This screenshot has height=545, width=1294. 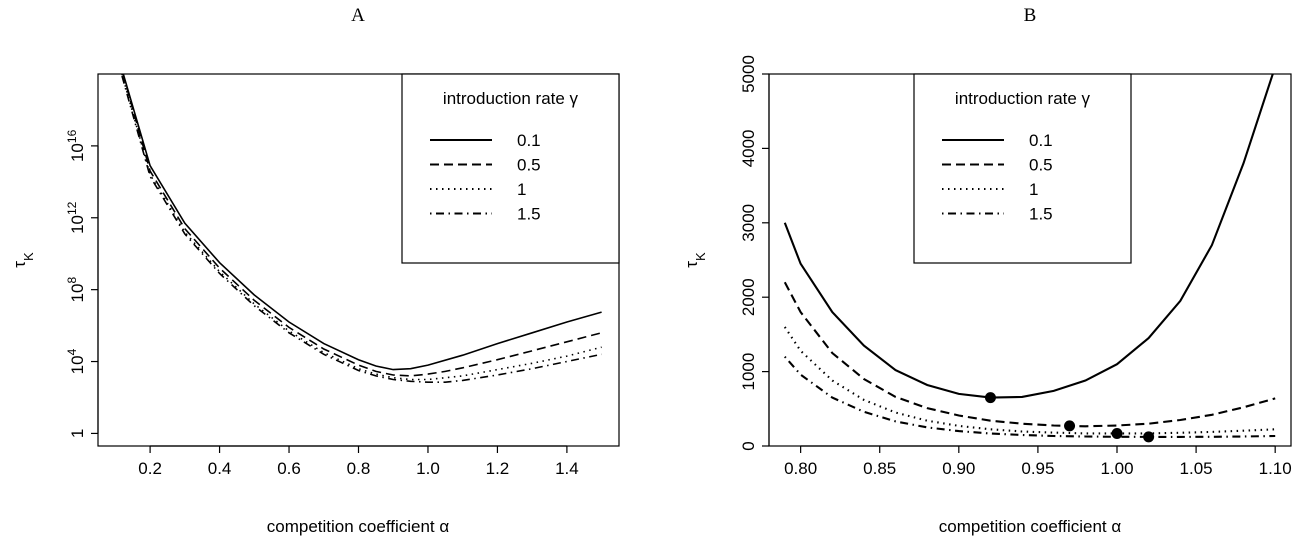 I want to click on a-x-tick-label: 1.4, so click(x=567, y=468).